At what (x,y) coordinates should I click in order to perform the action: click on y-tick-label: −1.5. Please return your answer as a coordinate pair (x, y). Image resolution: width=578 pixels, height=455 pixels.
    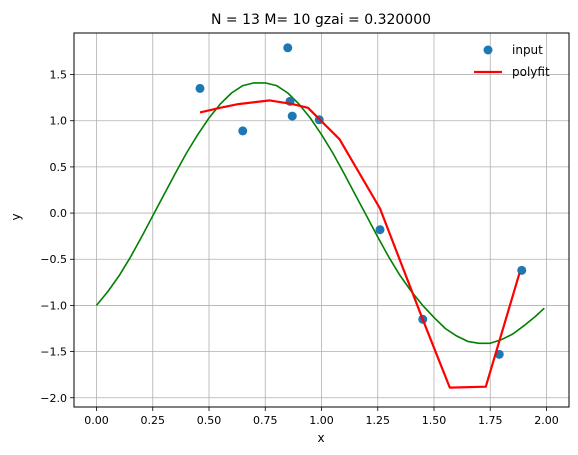
    Looking at the image, I should click on (53, 352).